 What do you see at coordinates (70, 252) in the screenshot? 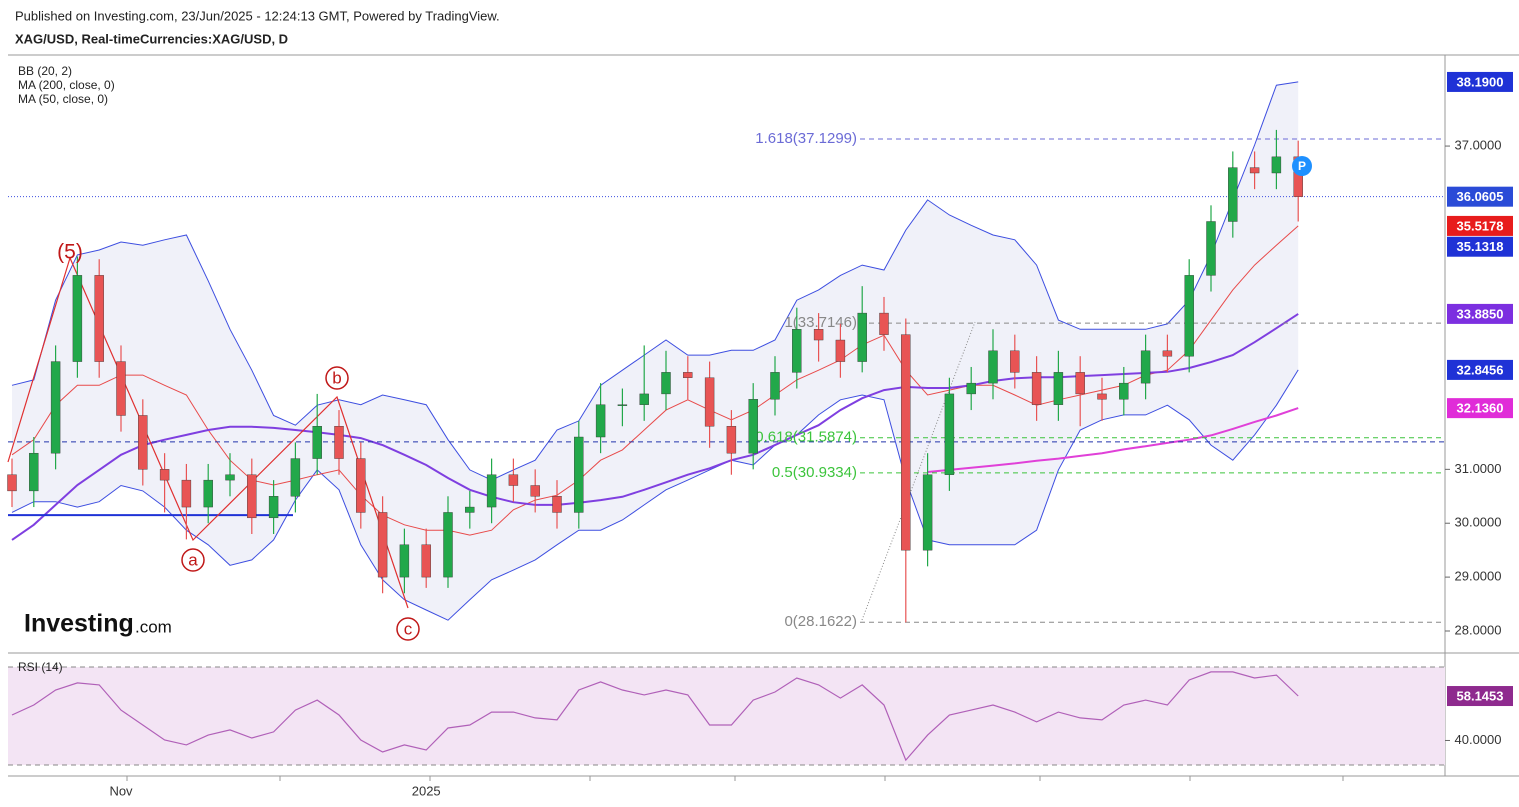
I see `wave-label: (5)` at bounding box center [70, 252].